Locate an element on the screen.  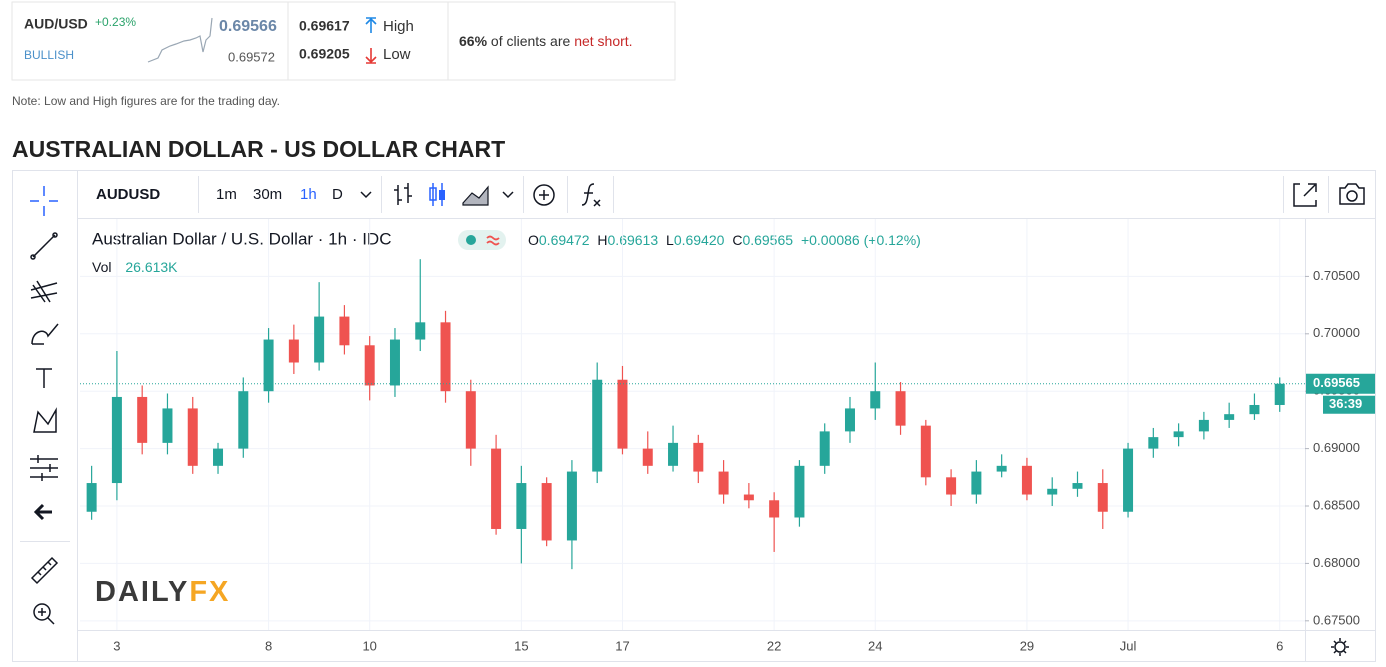
y-tick-label: 0.70000 is located at coordinates (1336, 332).